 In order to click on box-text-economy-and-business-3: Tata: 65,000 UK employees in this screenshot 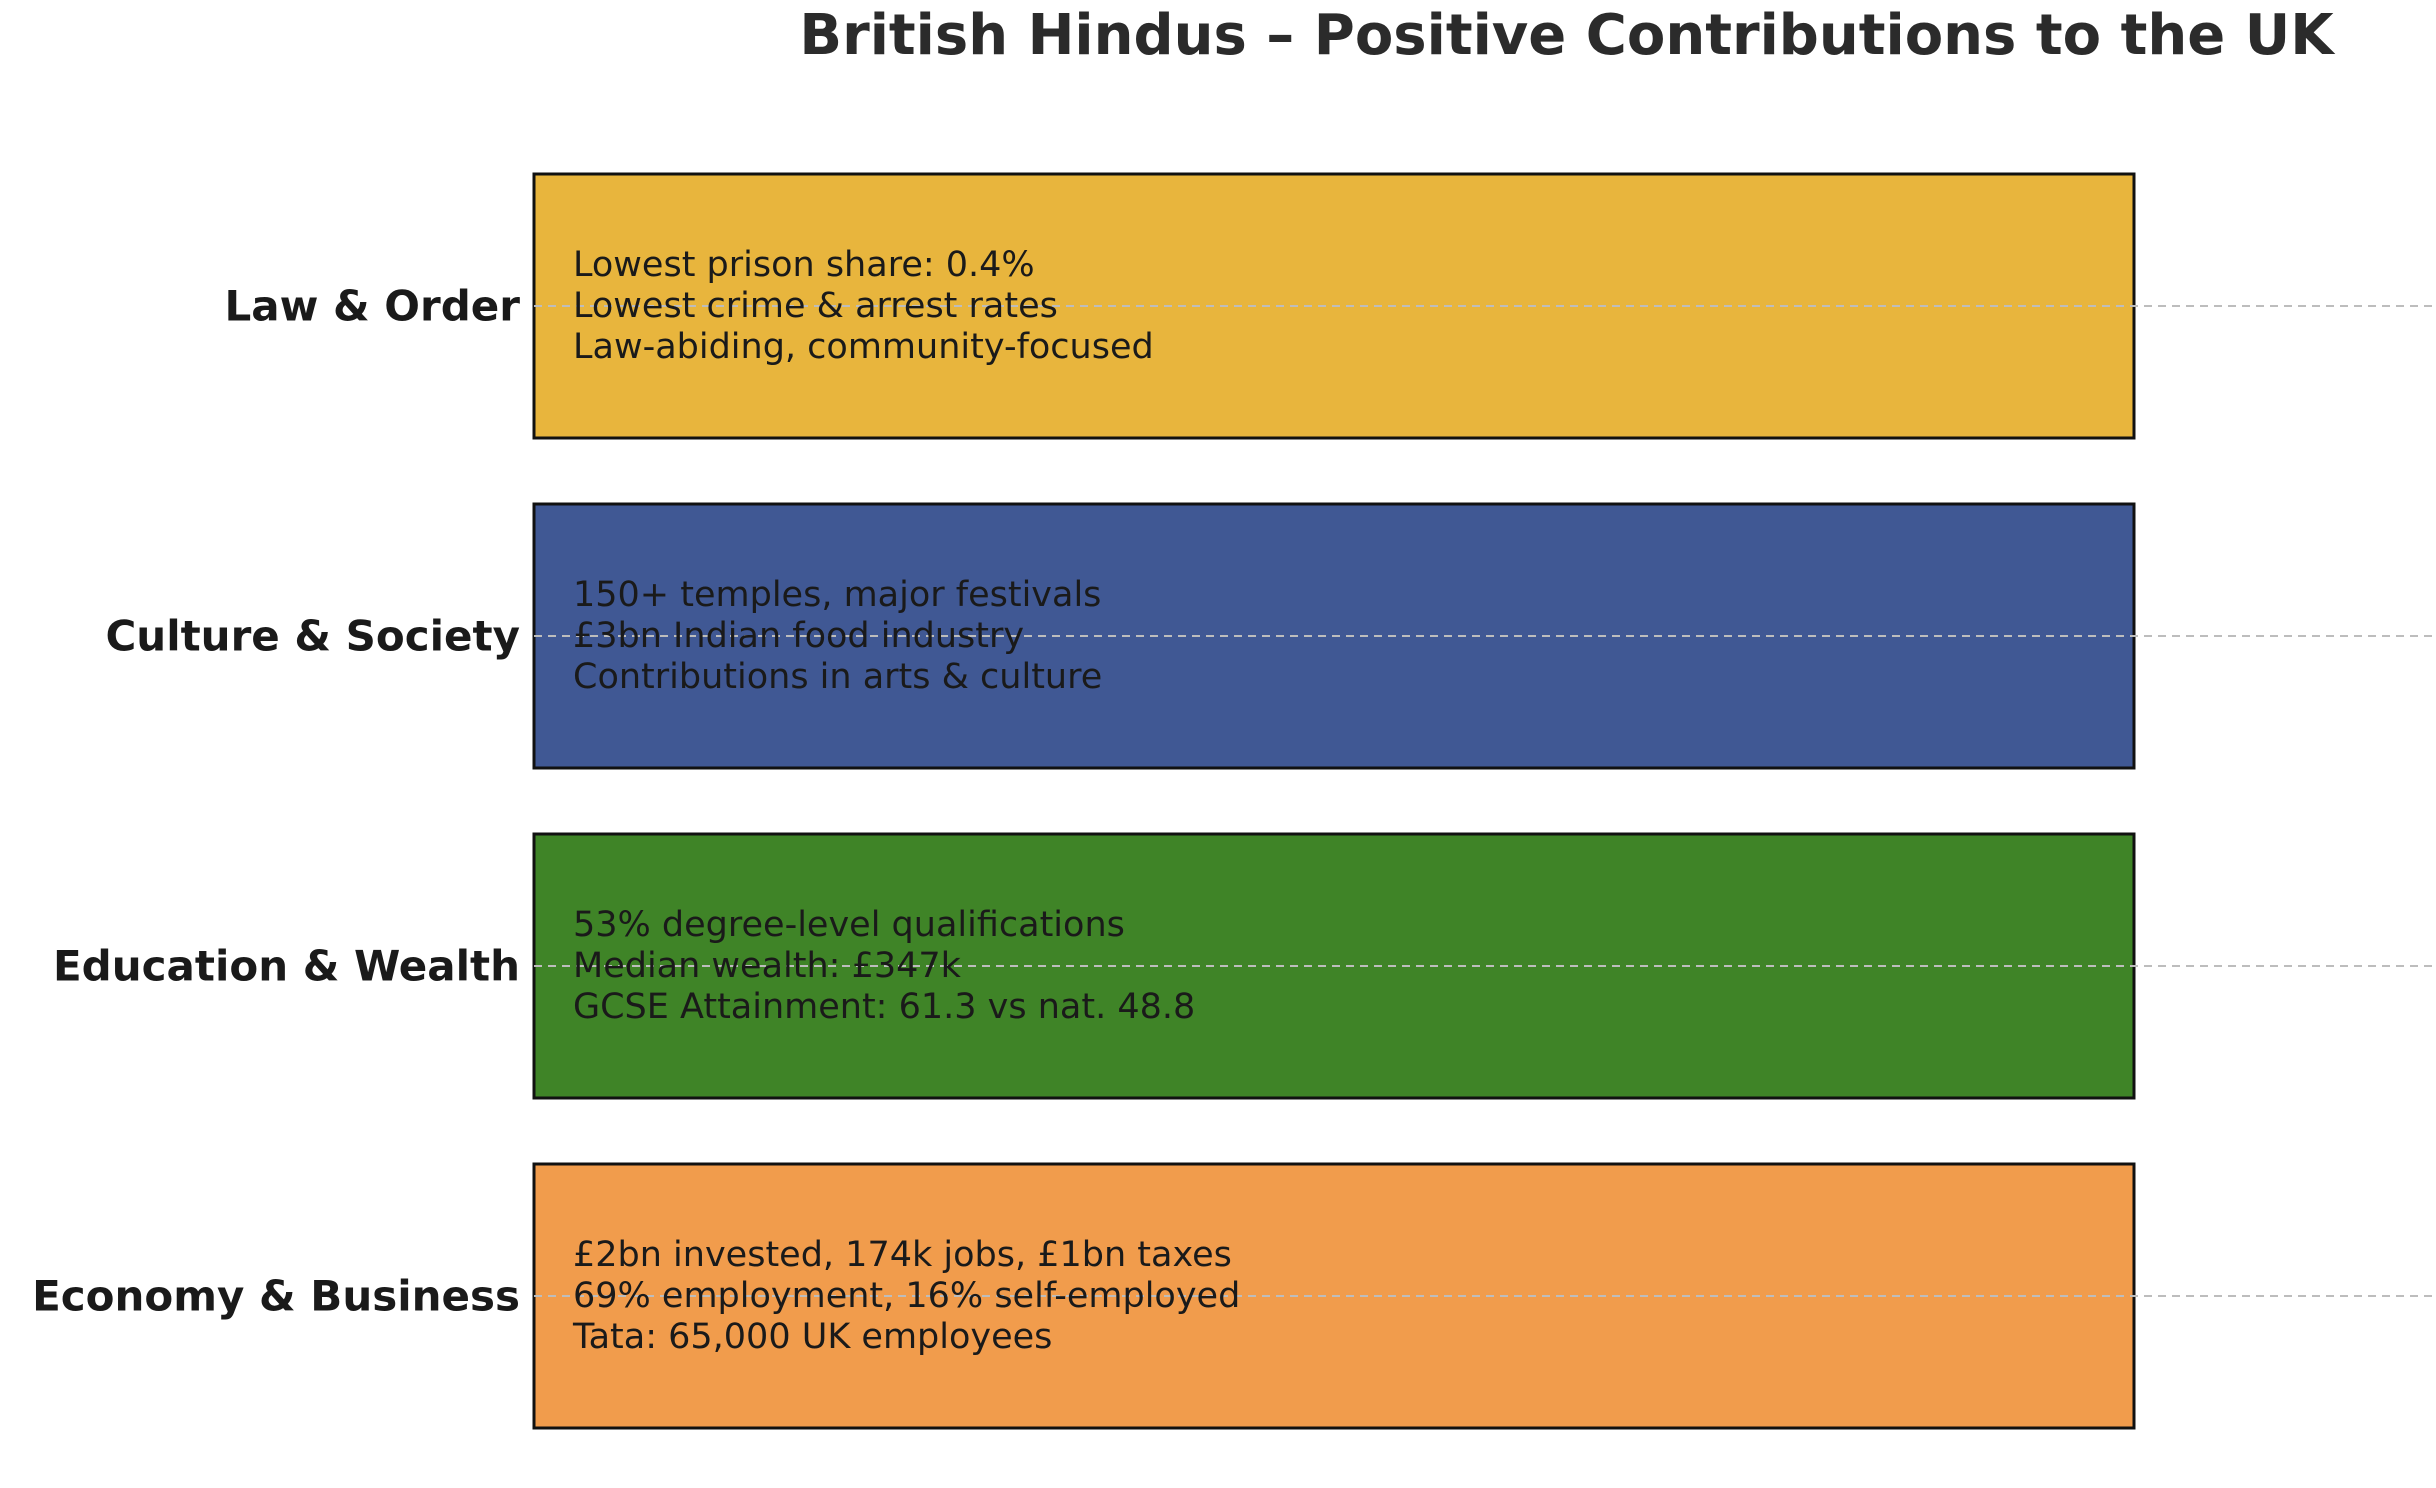, I will do `click(812, 1337)`.